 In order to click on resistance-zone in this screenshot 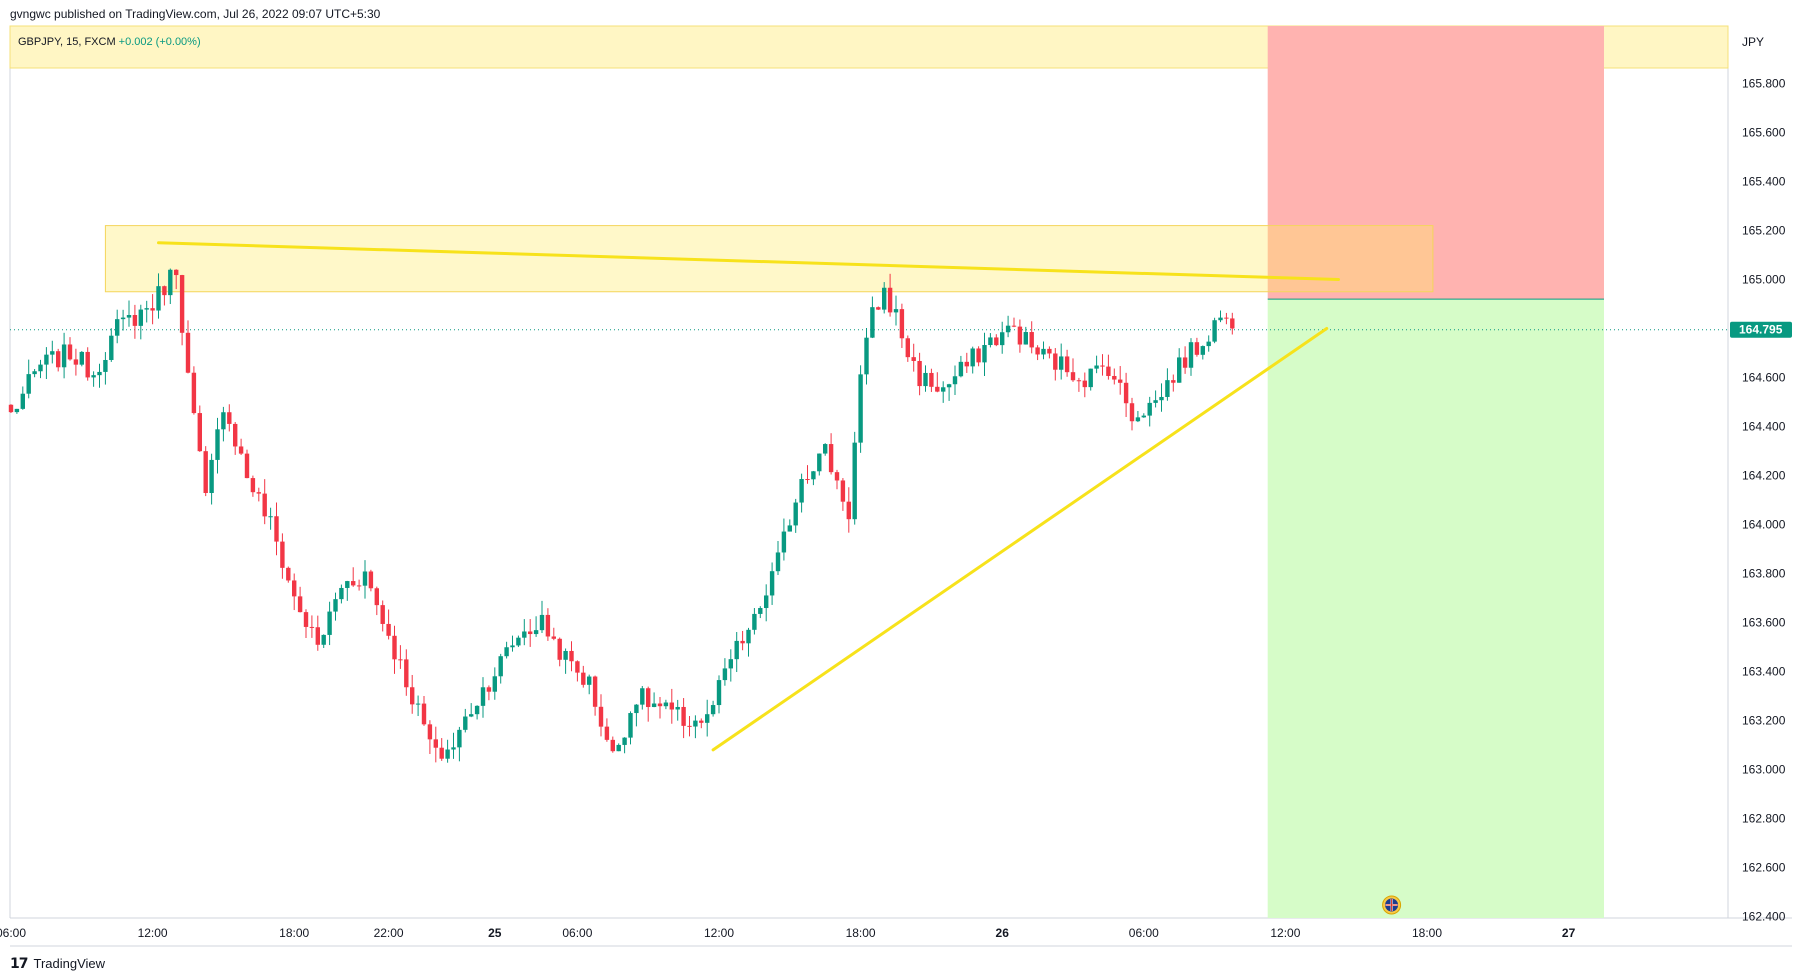, I will do `click(769, 259)`.